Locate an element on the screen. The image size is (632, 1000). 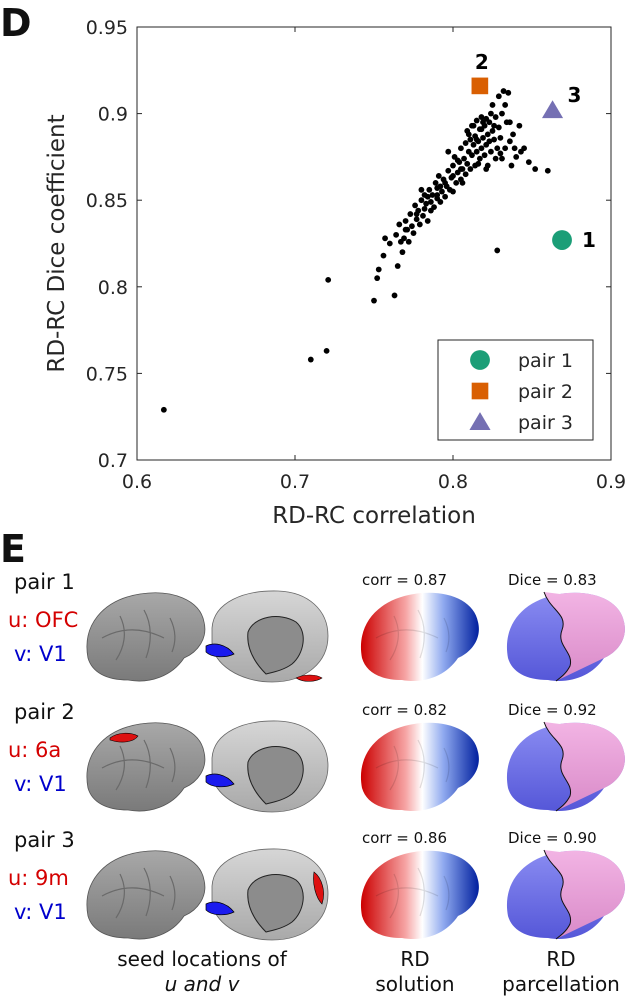
caption-seed: seed locations of u and v is located at coordinates (202, 972).